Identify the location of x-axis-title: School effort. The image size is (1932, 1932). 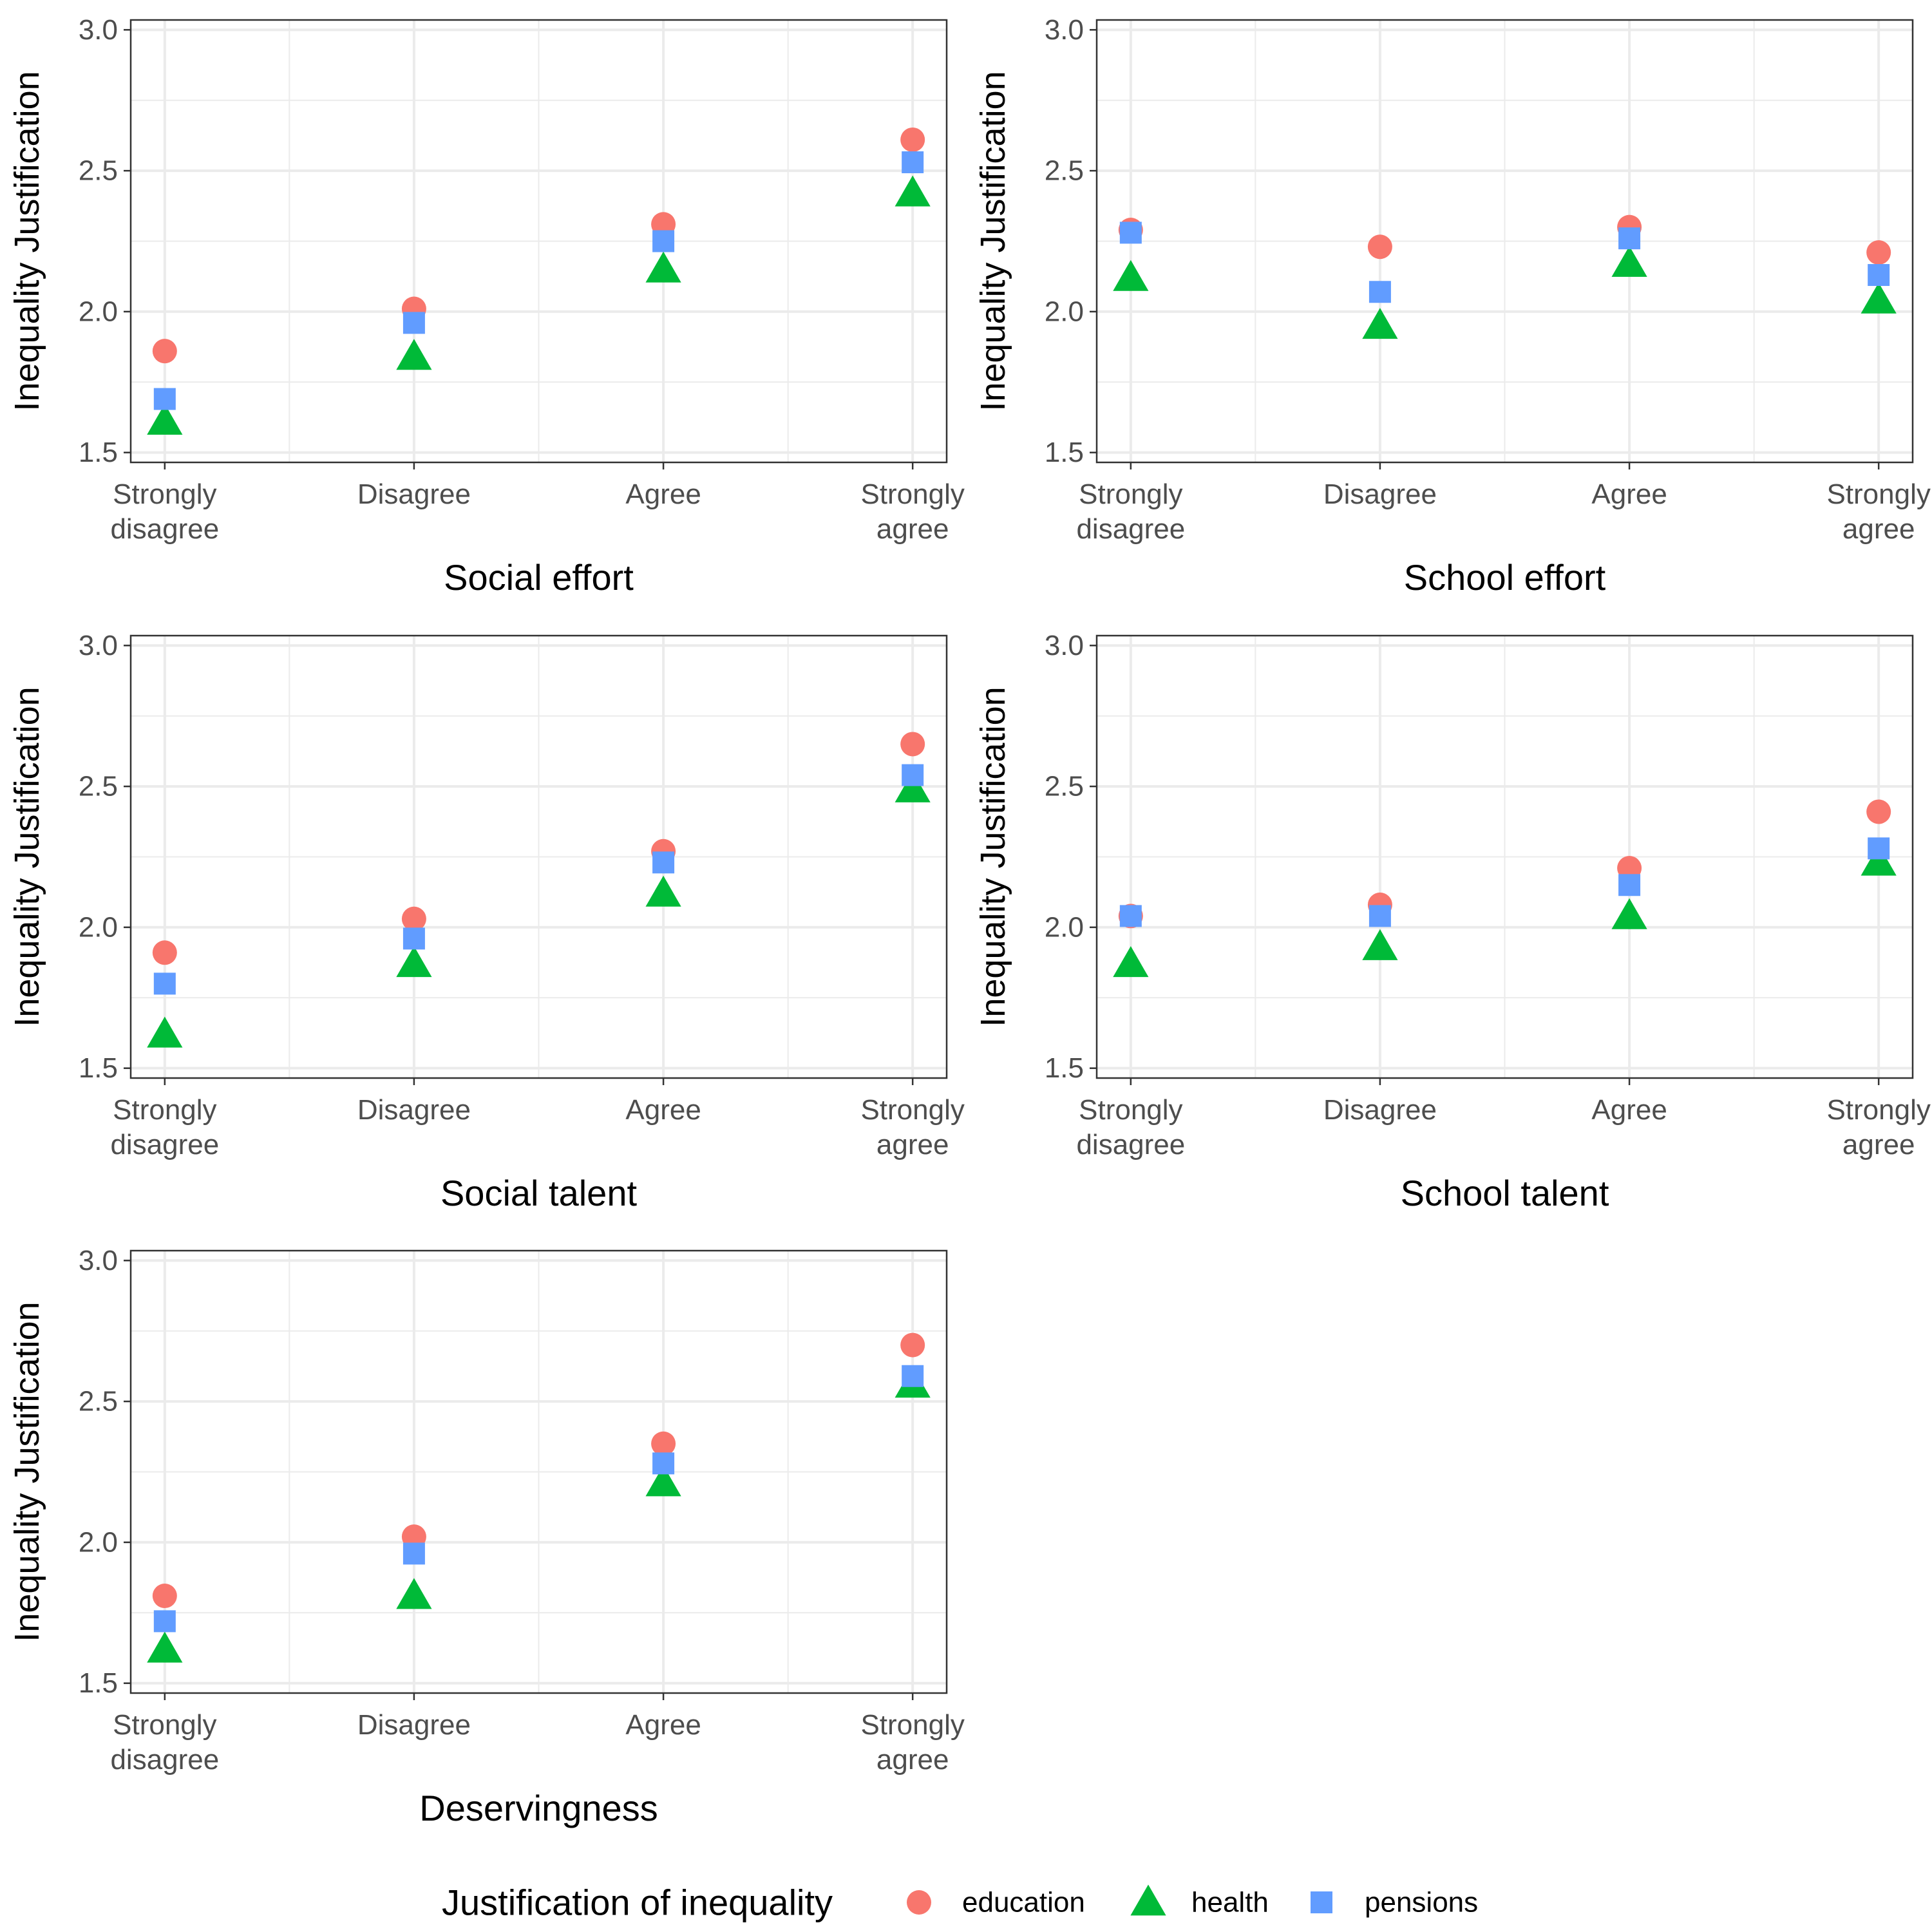
(1505, 577).